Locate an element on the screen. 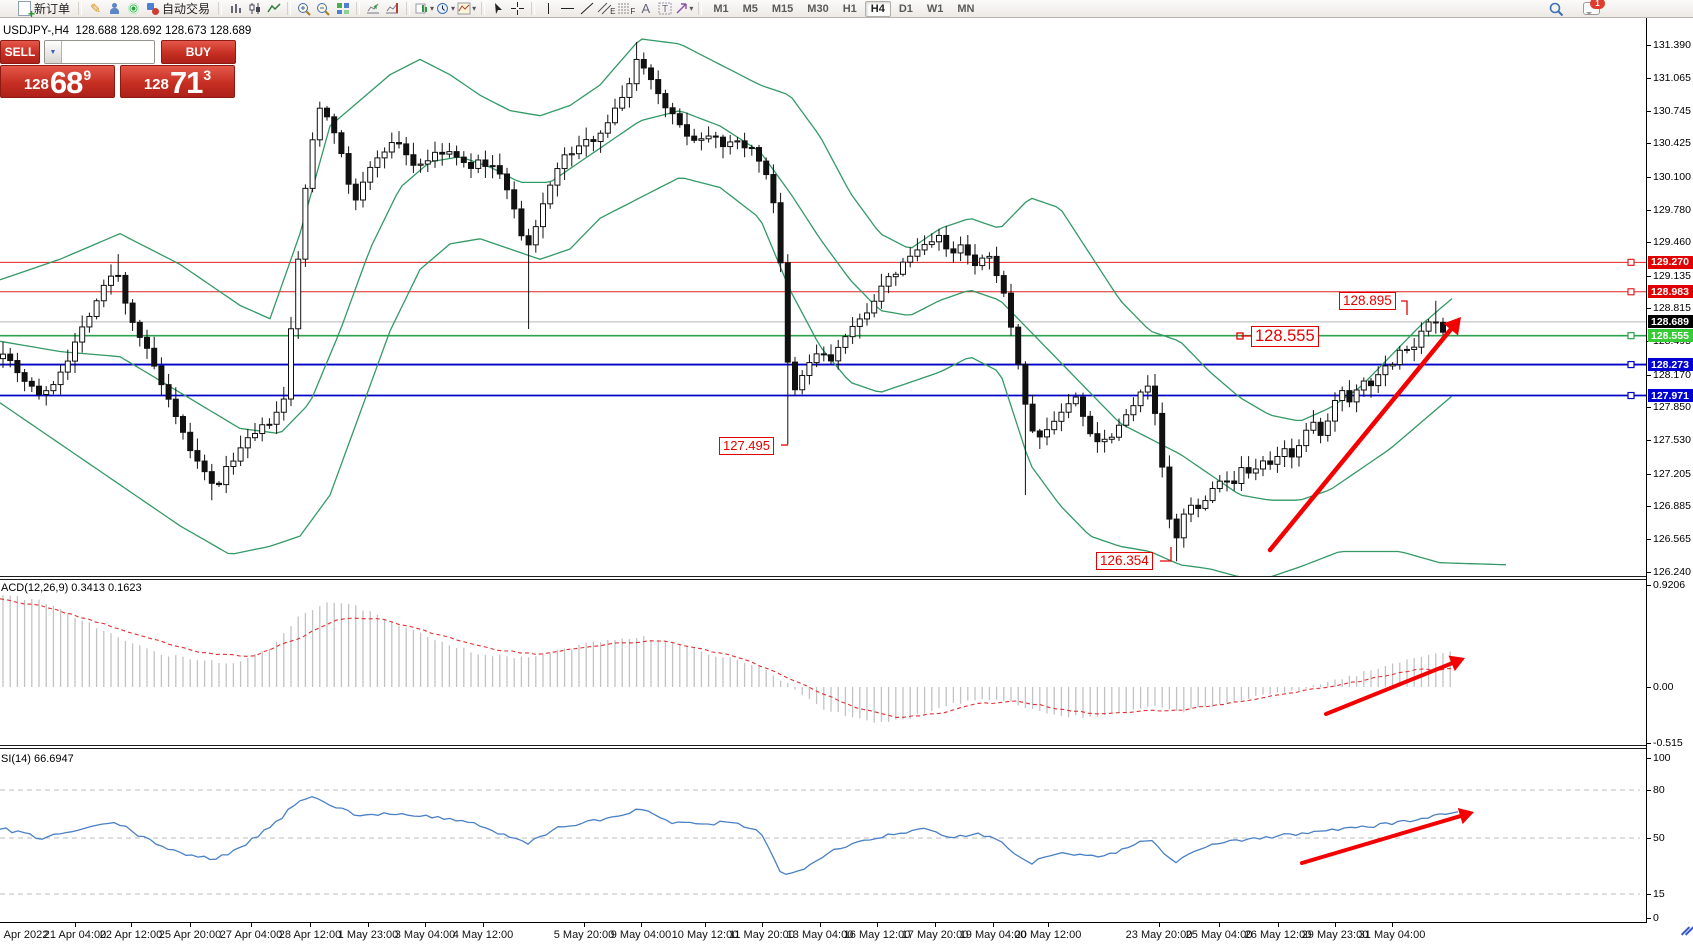 The image size is (1693, 944). auto-trading-label: 自动交易 is located at coordinates (186, 9).